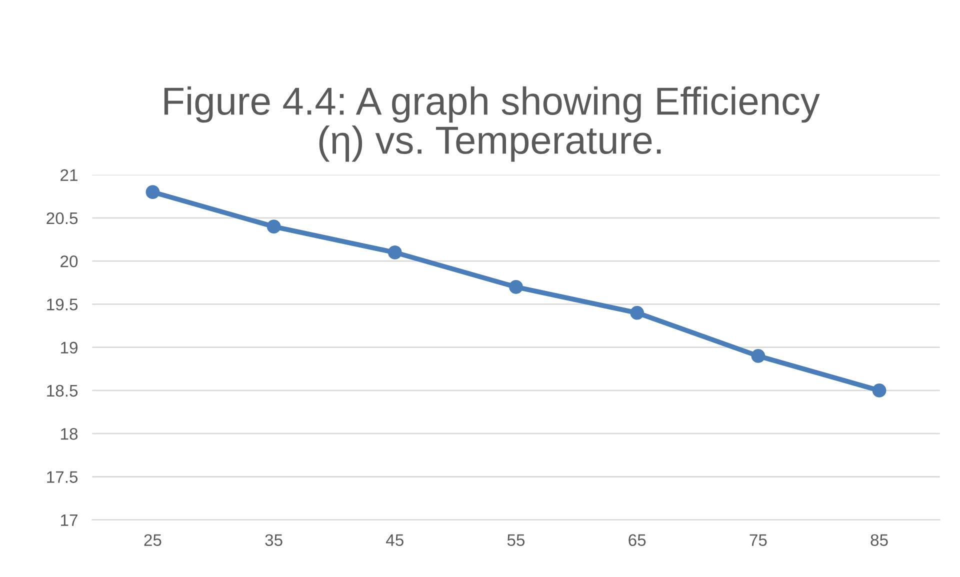 This screenshot has width=960, height=577. What do you see at coordinates (69, 434) in the screenshot?
I see `y-tick-label: 18` at bounding box center [69, 434].